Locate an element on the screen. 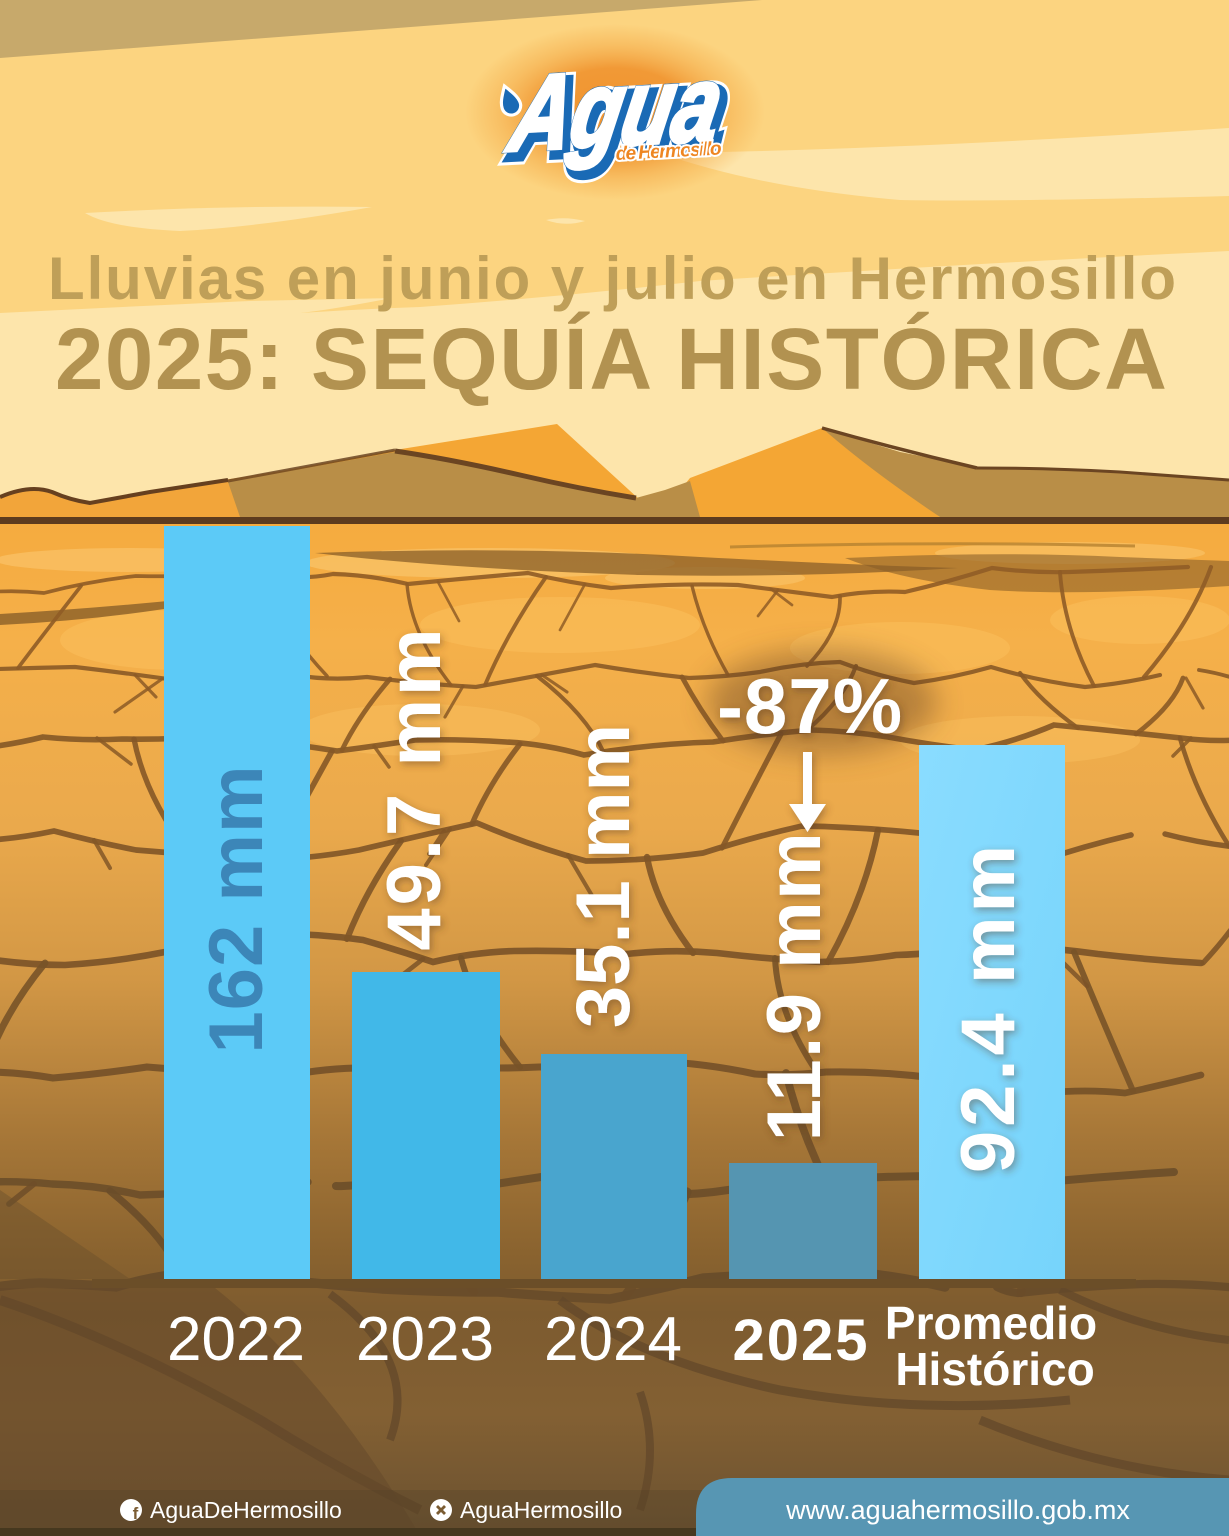 The height and width of the screenshot is (1536, 1229). svg-text: 2025: SEQUÍA HISTÓRICA is located at coordinates (611, 359).